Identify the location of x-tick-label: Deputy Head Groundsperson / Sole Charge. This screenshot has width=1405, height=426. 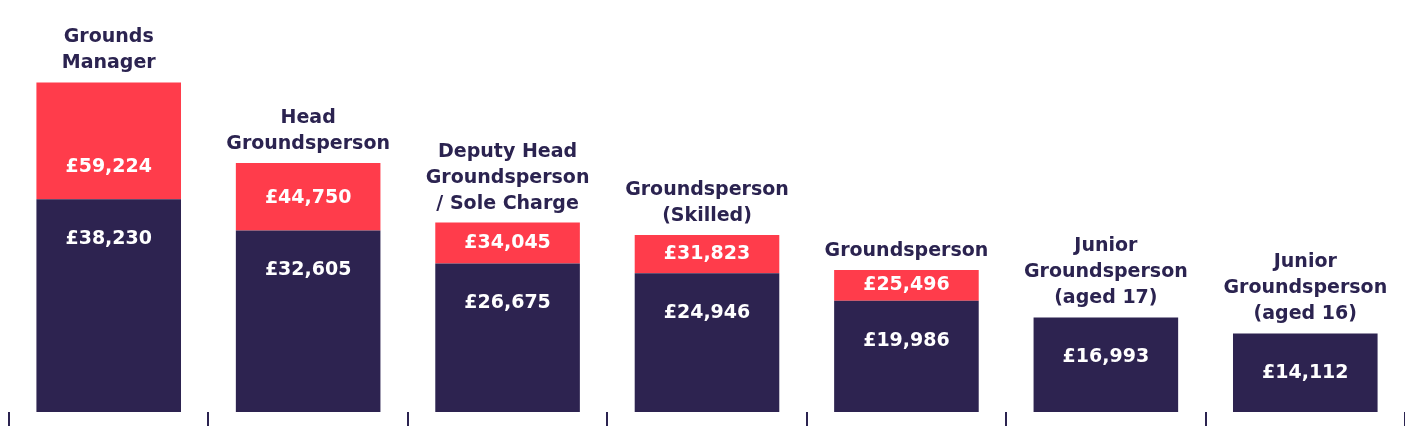
(507, 175).